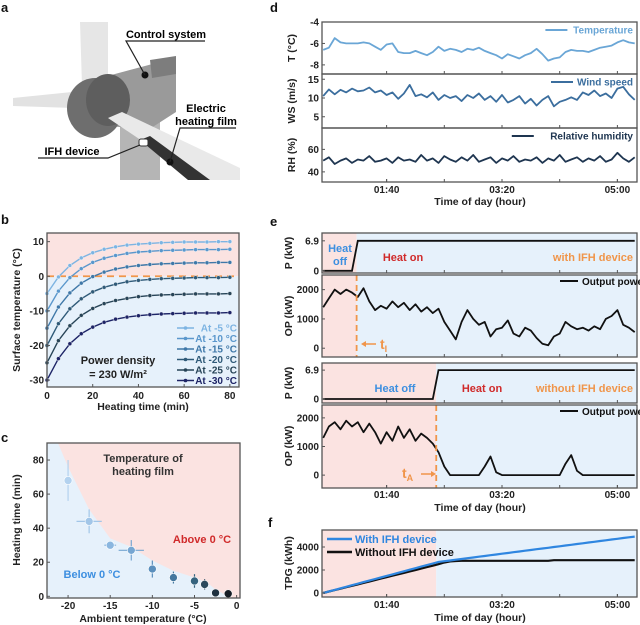  What do you see at coordinates (273, 221) in the screenshot?
I see `panel-label-e: e` at bounding box center [273, 221].